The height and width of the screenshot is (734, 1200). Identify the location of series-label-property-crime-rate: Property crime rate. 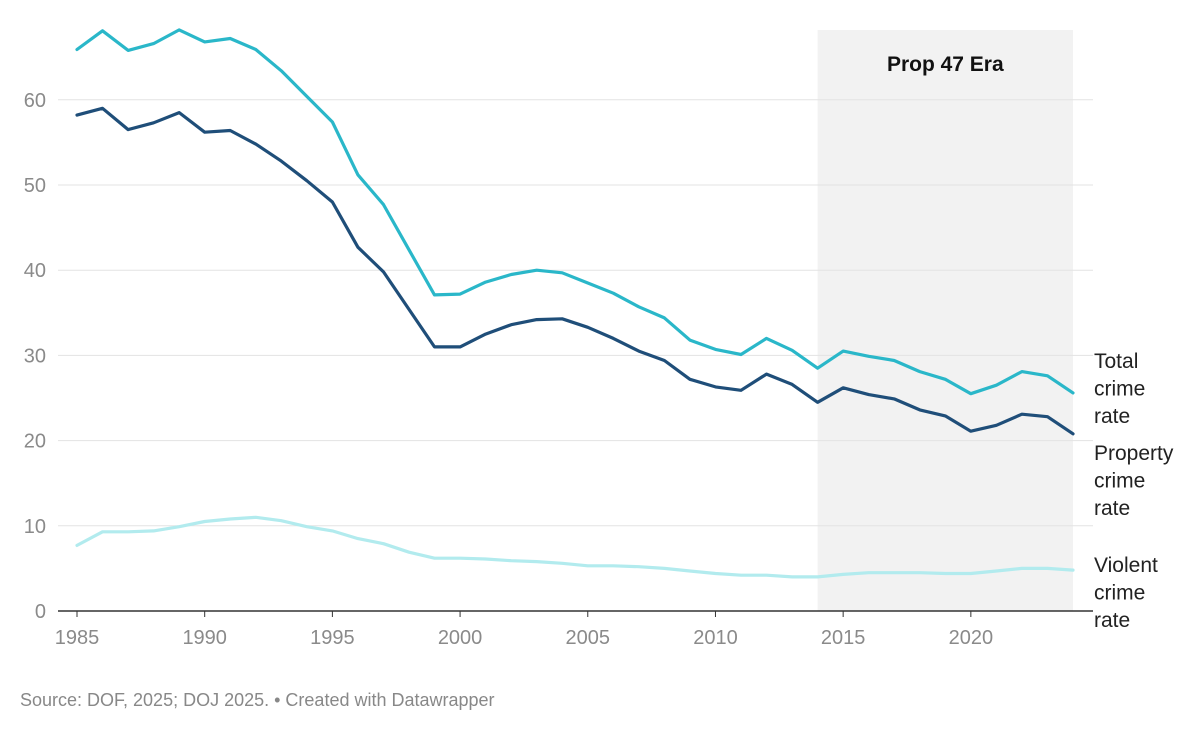
(1134, 481).